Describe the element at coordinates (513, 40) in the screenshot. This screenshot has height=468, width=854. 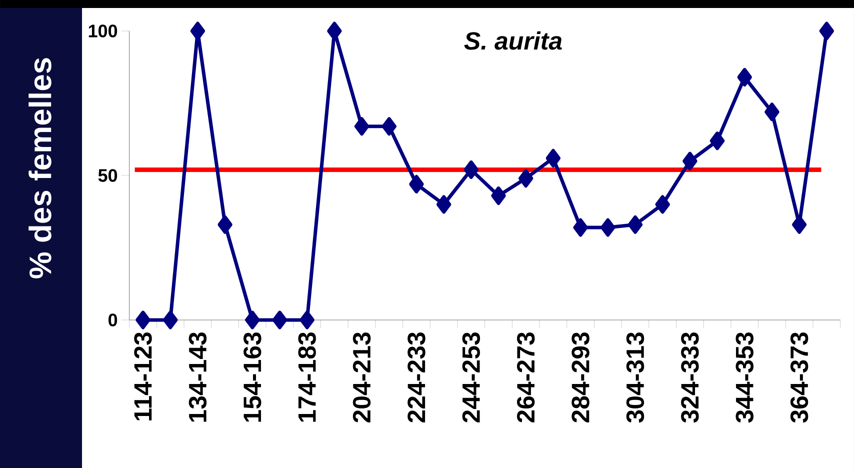
I see `chart-title: S. aurita` at that location.